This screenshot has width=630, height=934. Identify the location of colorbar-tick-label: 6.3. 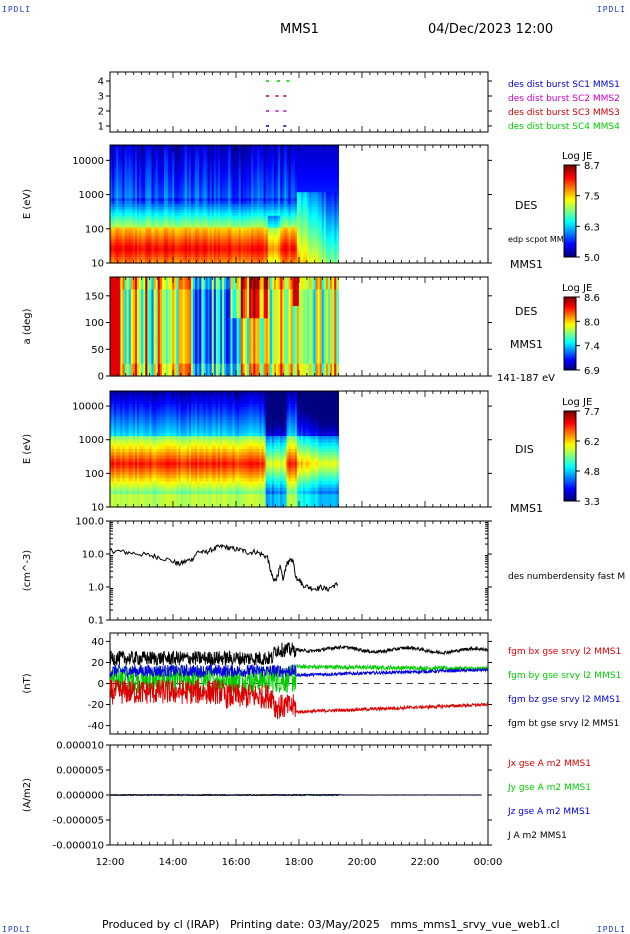
(592, 227).